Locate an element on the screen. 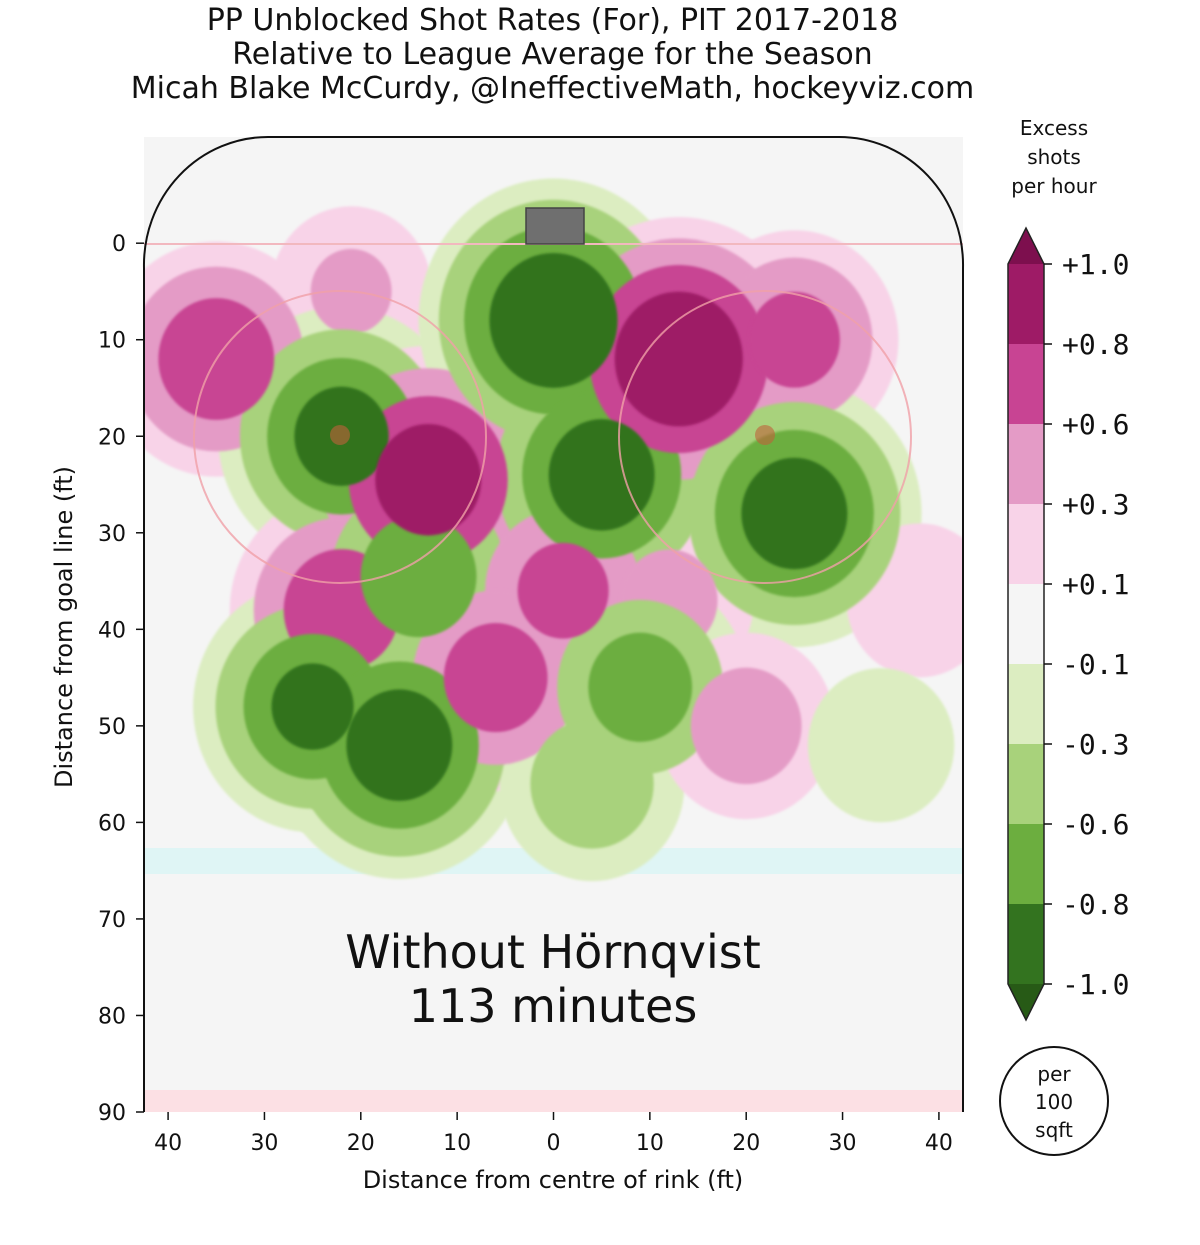 This screenshot has height=1245, width=1200. y-tick-label: 30 is located at coordinates (112, 534).